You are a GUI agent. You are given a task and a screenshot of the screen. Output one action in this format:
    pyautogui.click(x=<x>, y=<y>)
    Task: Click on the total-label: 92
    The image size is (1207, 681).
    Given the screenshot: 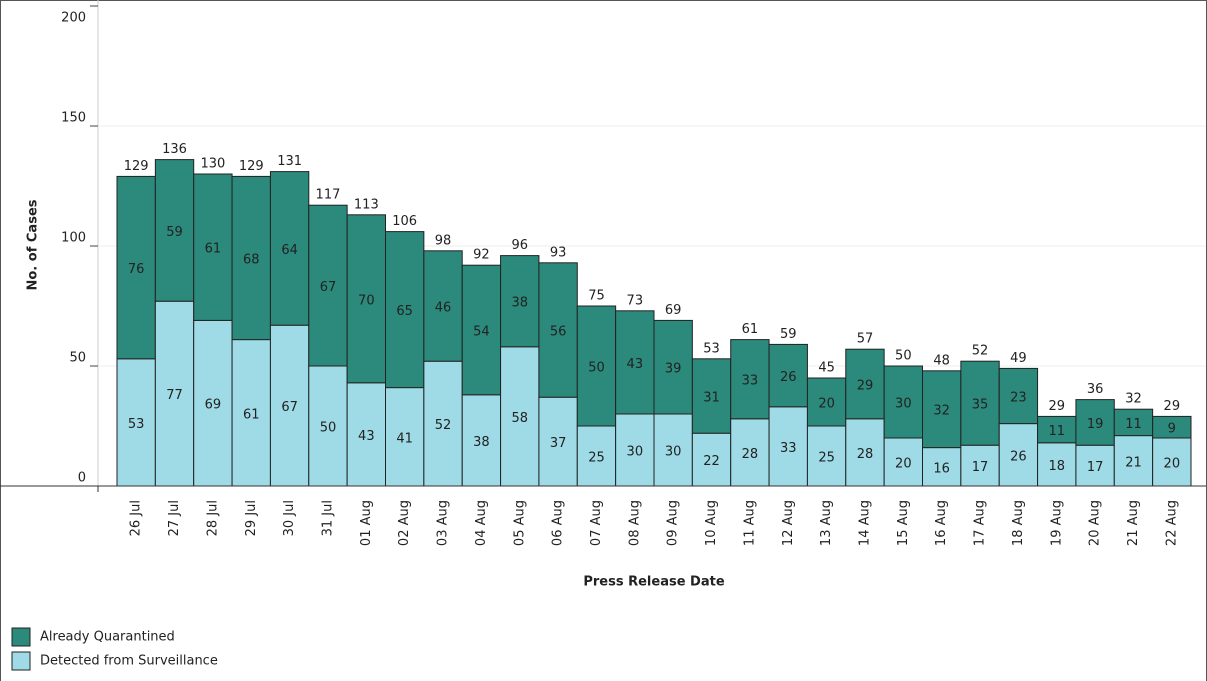 What is the action you would take?
    pyautogui.click(x=481, y=255)
    